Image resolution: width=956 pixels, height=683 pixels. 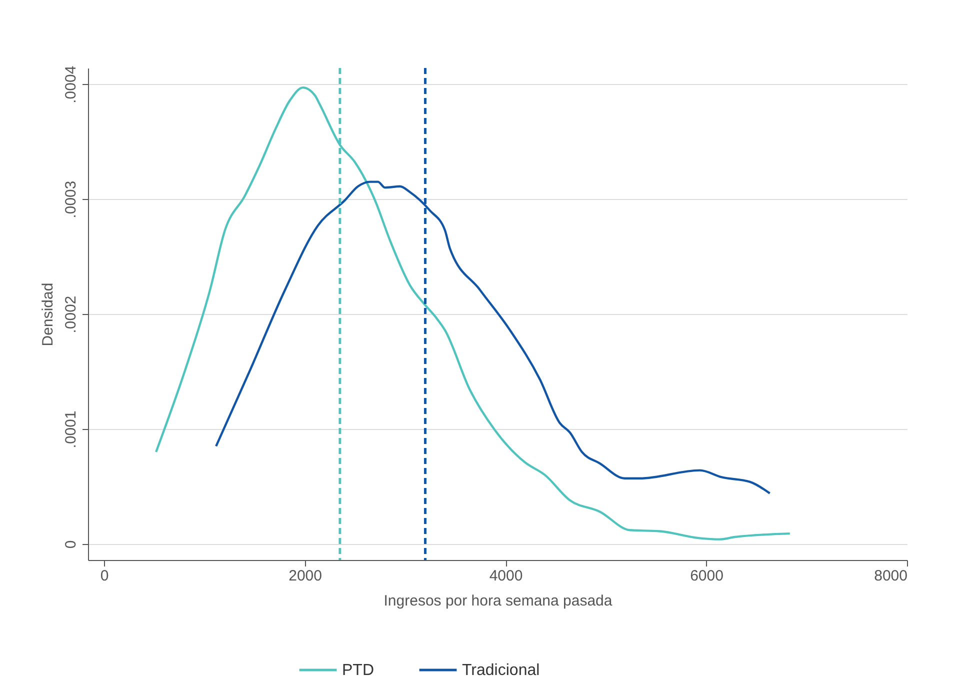 I want to click on x-axis-title: Ingresos por hora semana pasada, so click(x=498, y=601).